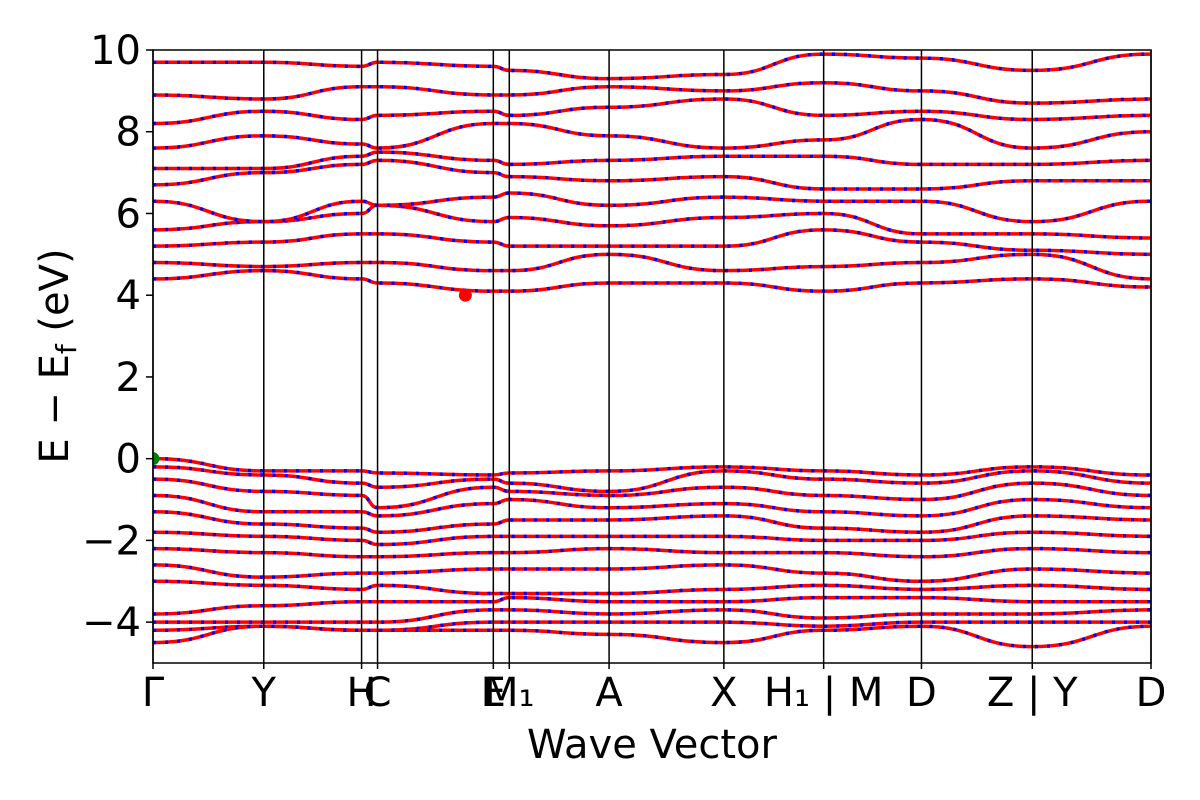 This screenshot has width=1200, height=800. What do you see at coordinates (1032, 693) in the screenshot?
I see `x-tick-label-11: Z | Y` at bounding box center [1032, 693].